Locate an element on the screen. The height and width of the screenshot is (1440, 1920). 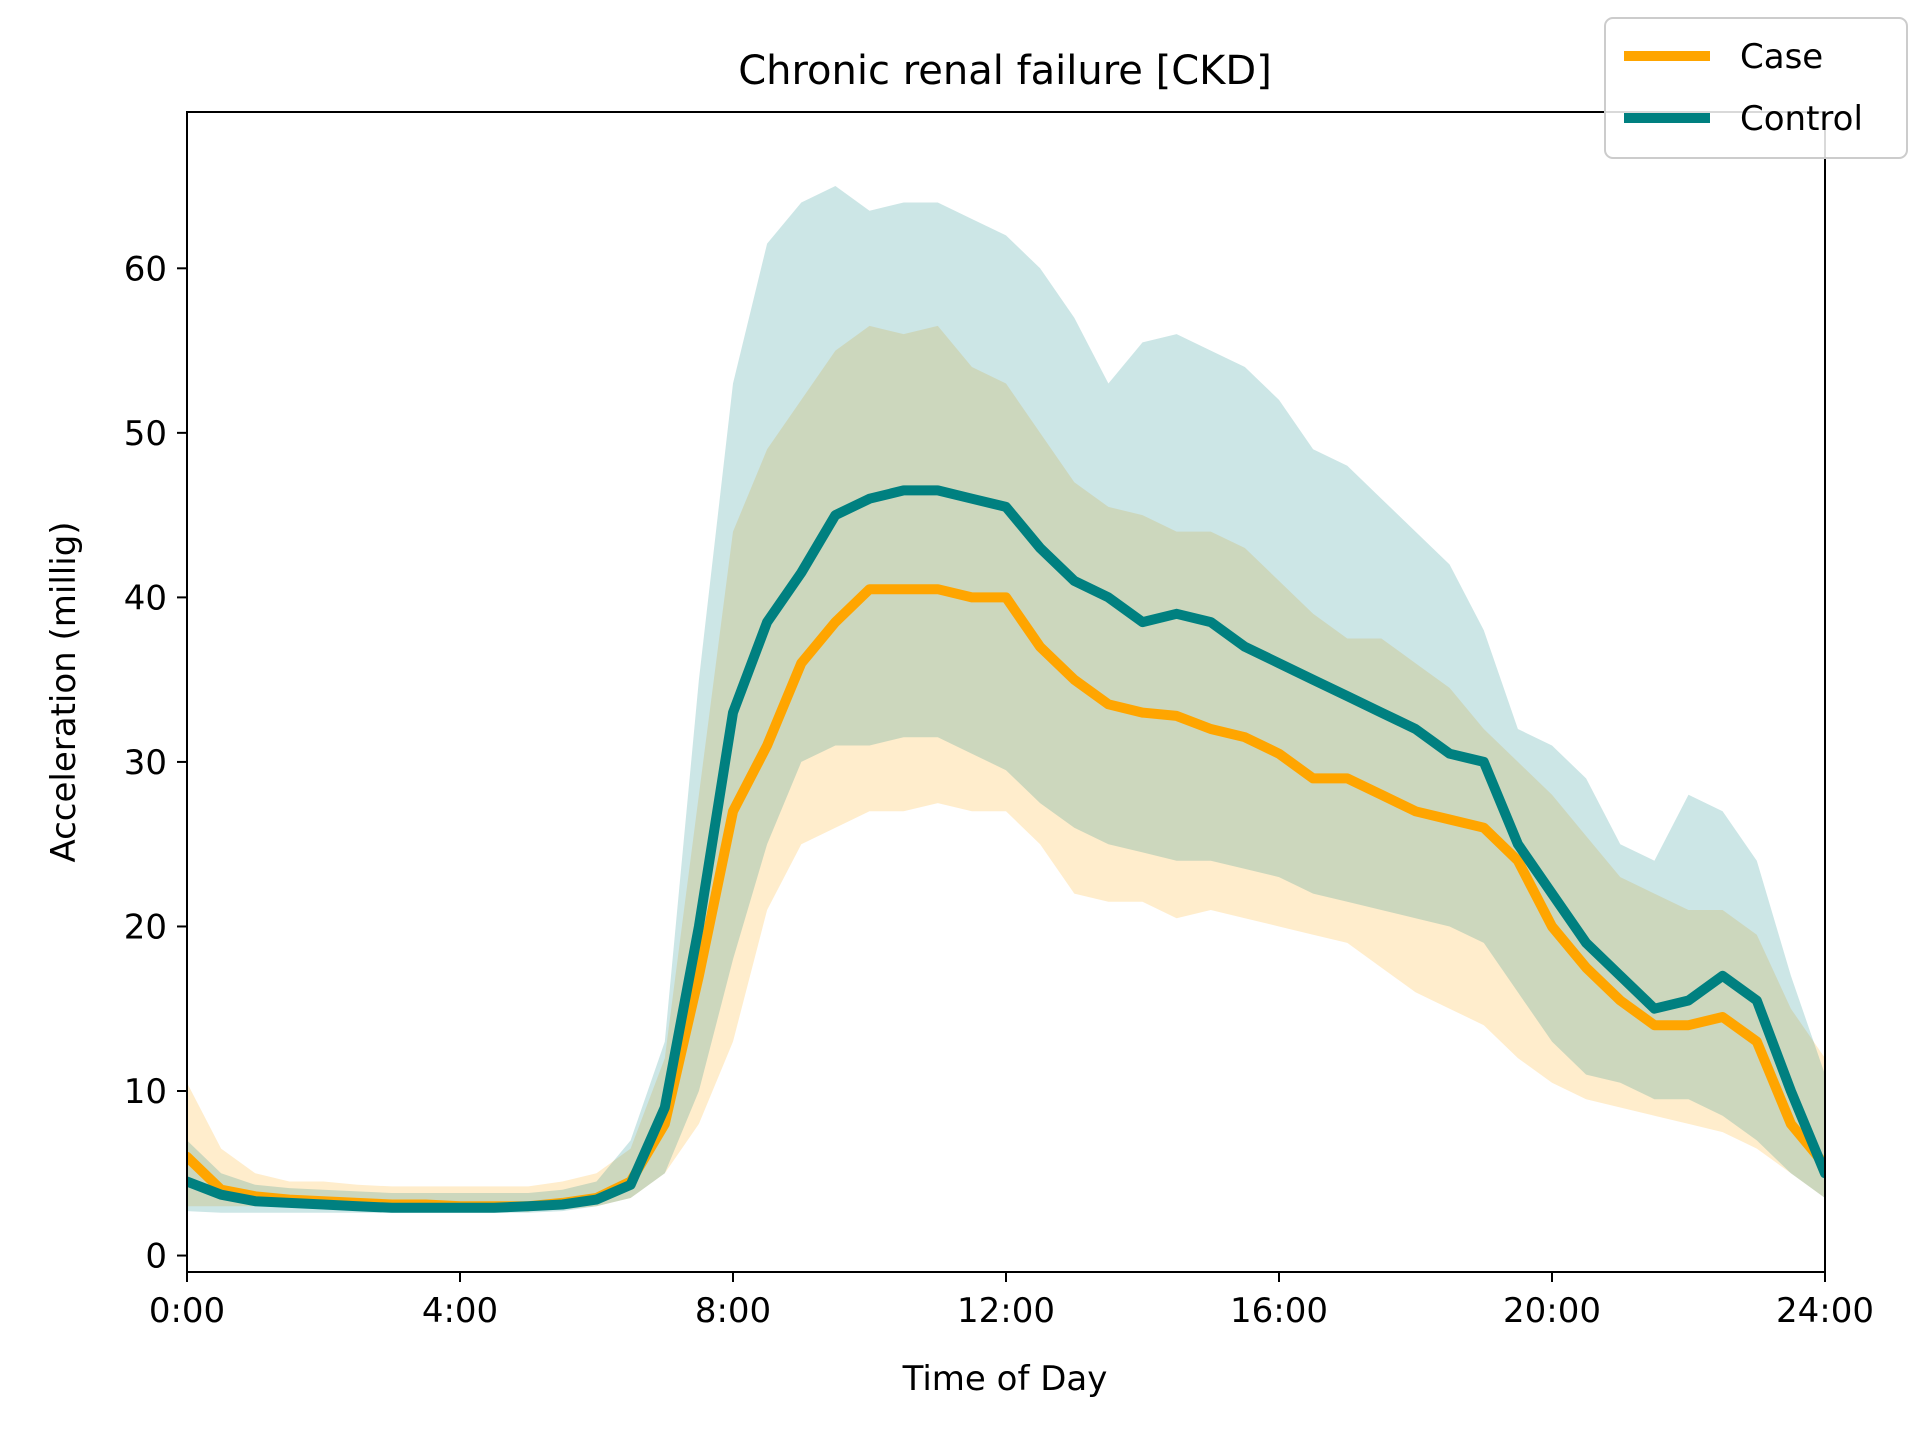
x-axis-label: Time of Day is located at coordinates (1005, 1379).